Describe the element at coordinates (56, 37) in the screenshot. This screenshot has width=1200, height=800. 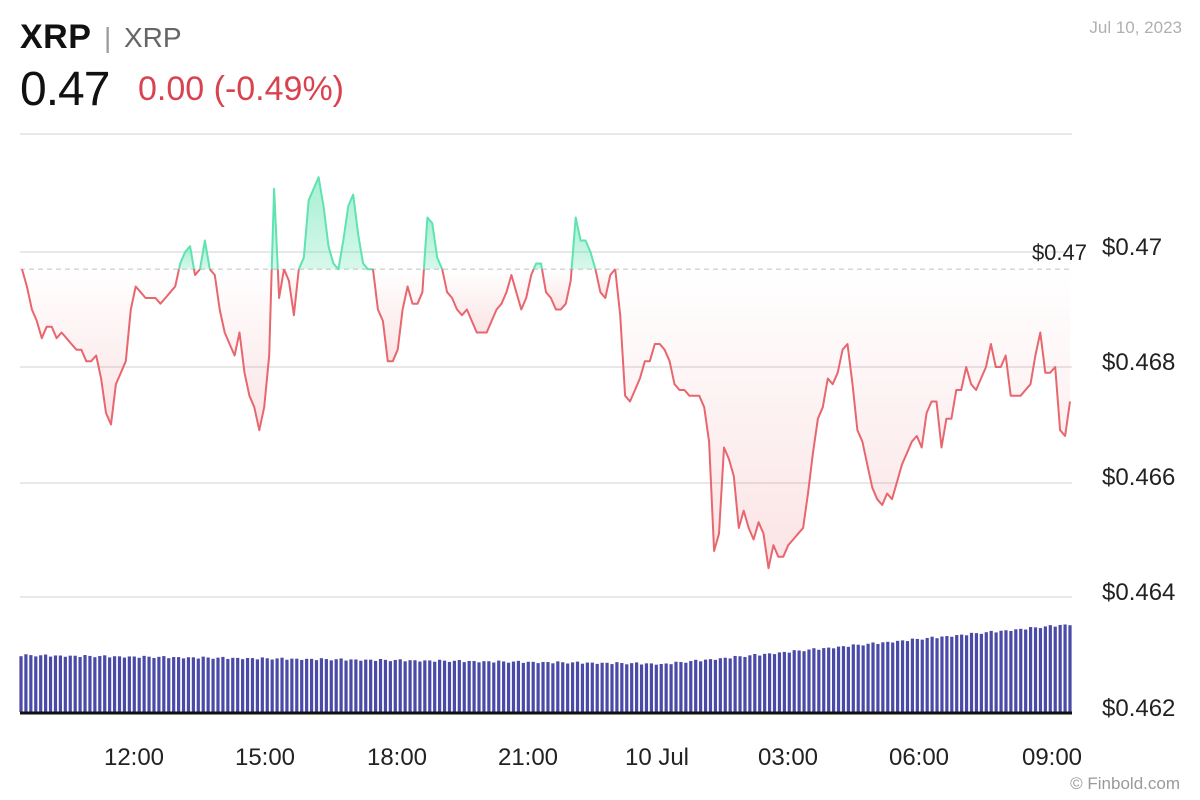
I see `asset-symbol: XRP` at that location.